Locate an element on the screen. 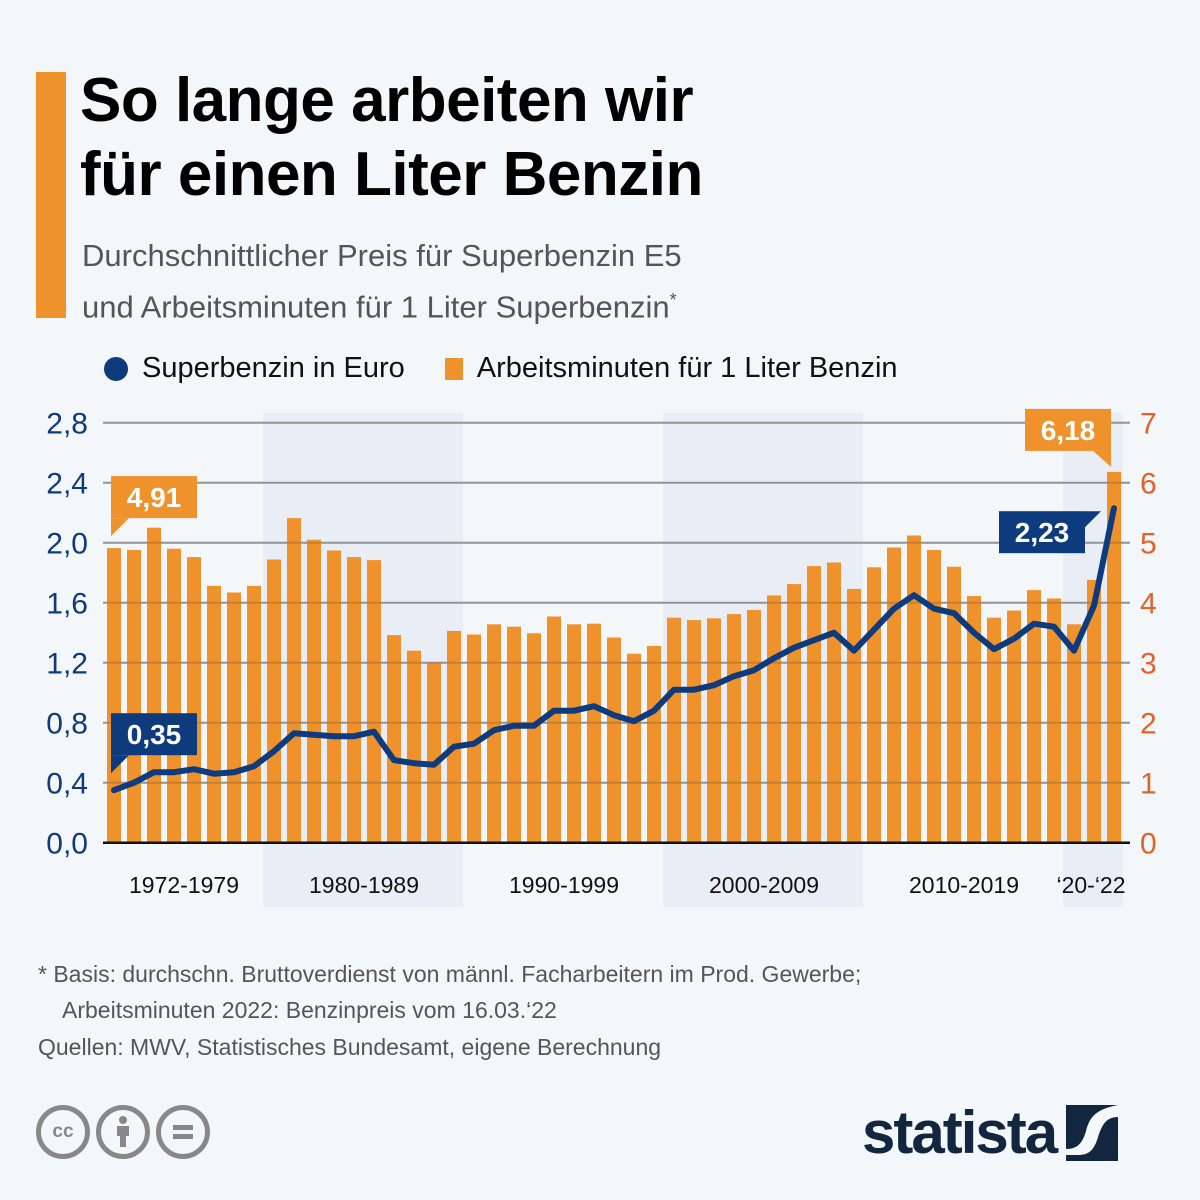  bar-2016 is located at coordinates (994, 730).